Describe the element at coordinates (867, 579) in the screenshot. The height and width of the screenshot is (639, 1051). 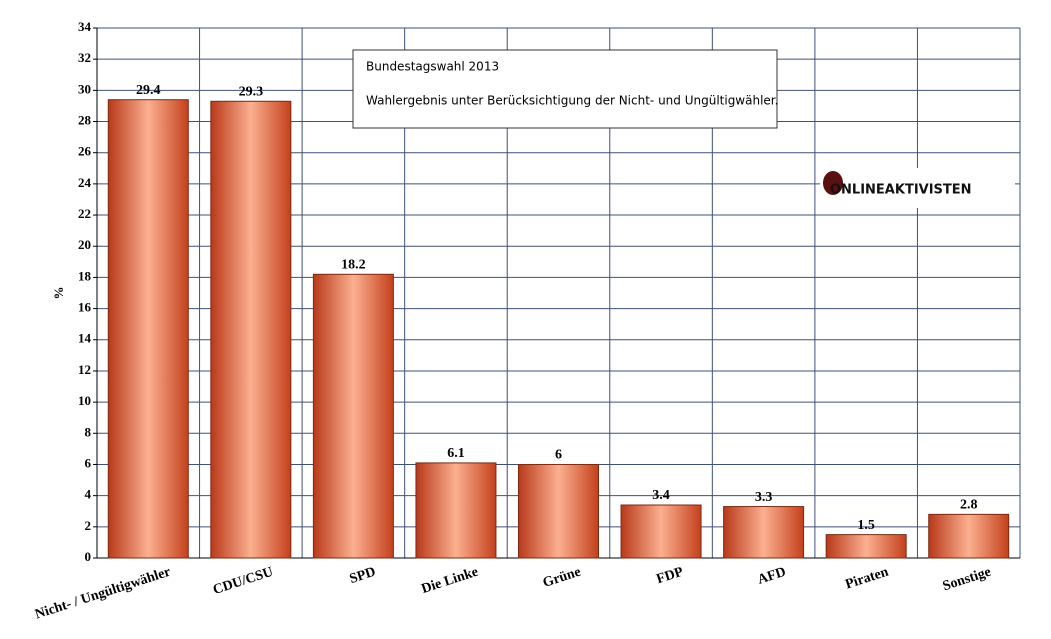
I see `x-tick-label: Piraten` at that location.